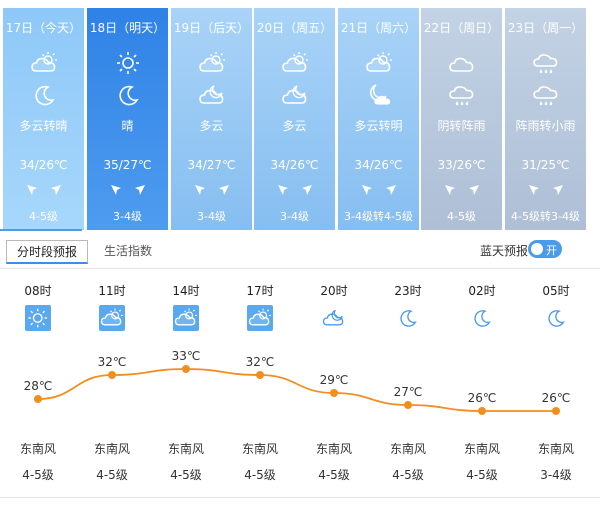  What do you see at coordinates (211, 165) in the screenshot?
I see `day-temperature: 34/27℃` at bounding box center [211, 165].